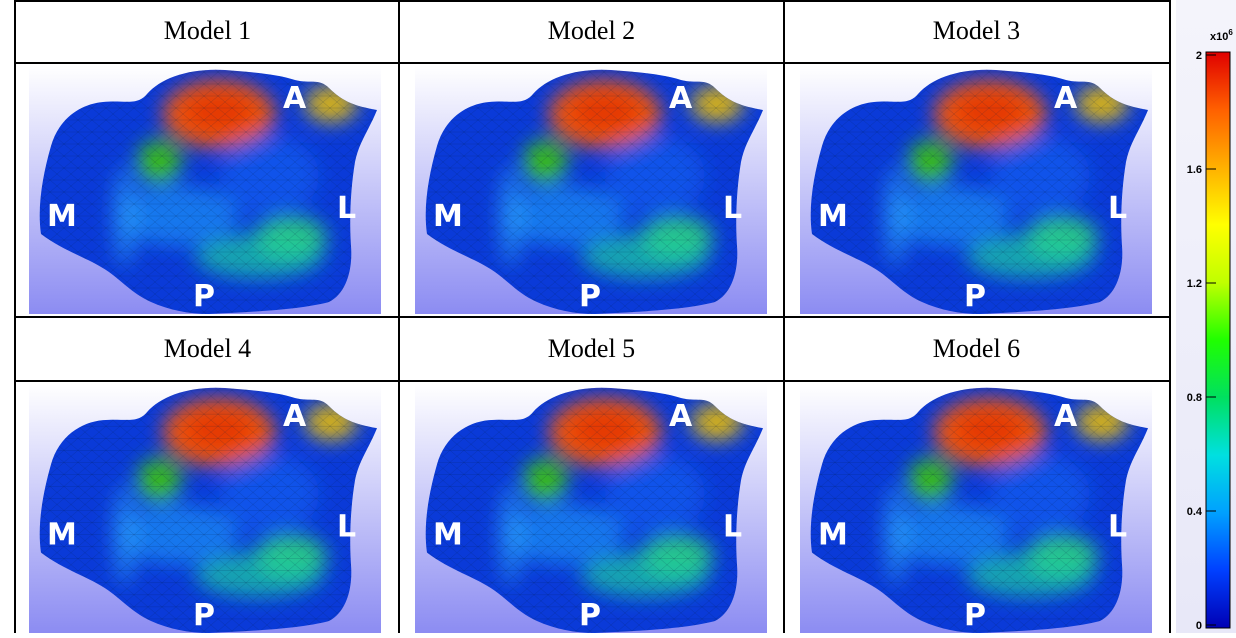  Describe the element at coordinates (1218, 340) in the screenshot. I see `colorbar-gradient` at that location.